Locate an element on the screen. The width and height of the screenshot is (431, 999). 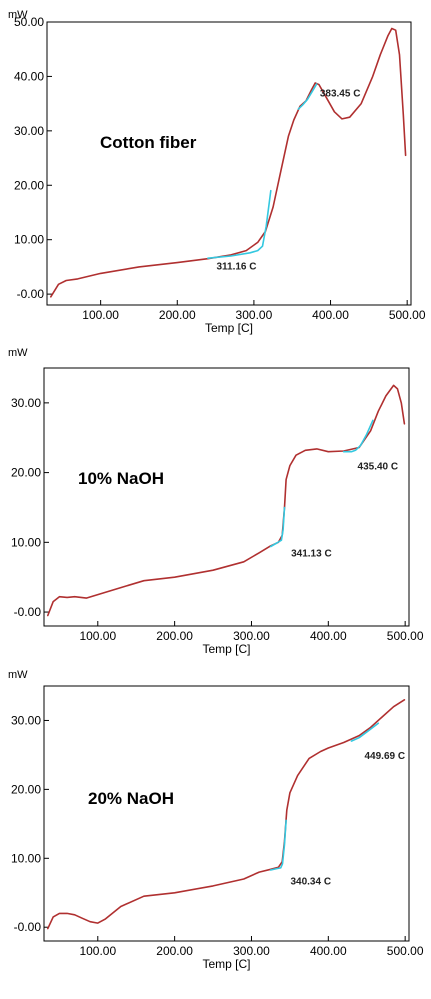
y-tick-label: 50.00 is located at coordinates (29, 22).